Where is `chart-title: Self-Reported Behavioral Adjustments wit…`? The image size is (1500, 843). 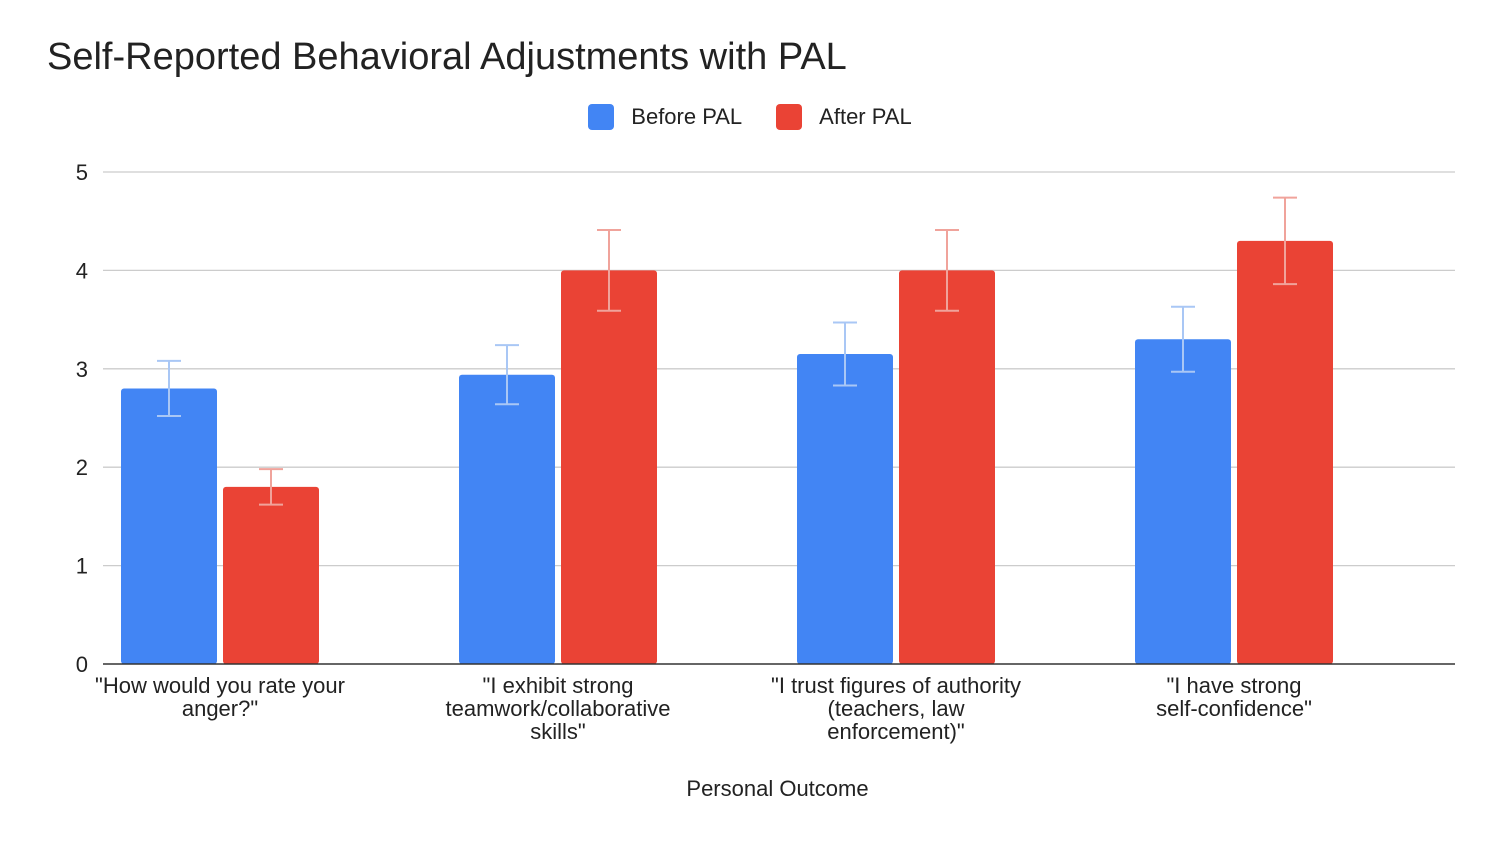
chart-title: Self-Reported Behavioral Adjustments wit… is located at coordinates (447, 57).